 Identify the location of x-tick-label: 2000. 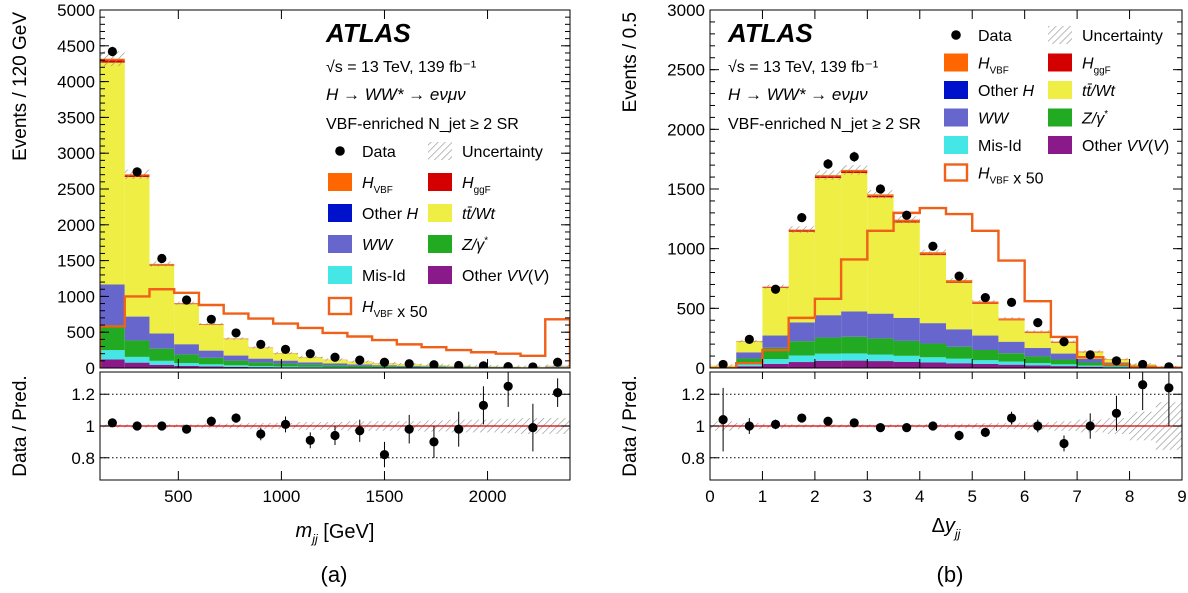
(488, 496).